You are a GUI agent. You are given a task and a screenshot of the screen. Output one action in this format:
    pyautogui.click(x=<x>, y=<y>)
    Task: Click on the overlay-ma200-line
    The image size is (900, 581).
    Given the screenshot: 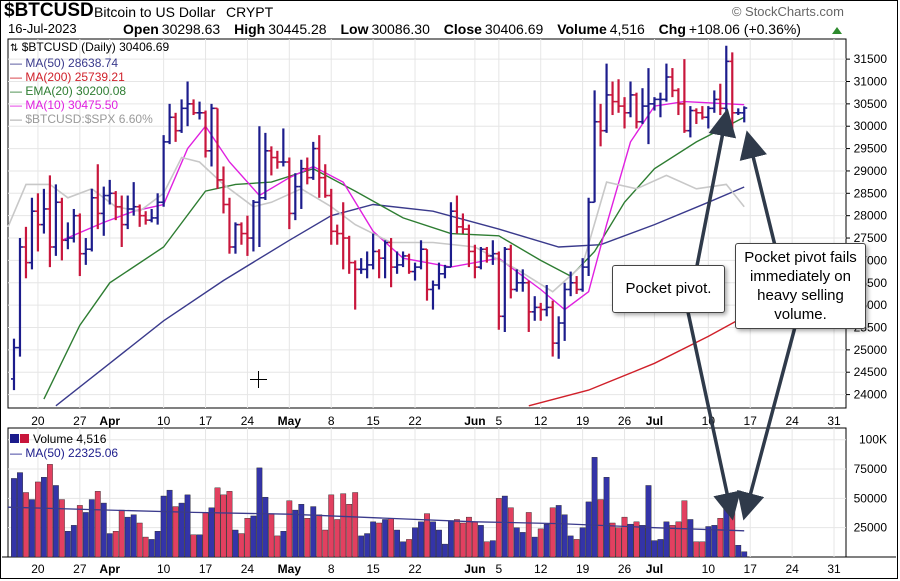 What is the action you would take?
    pyautogui.click(x=636, y=361)
    